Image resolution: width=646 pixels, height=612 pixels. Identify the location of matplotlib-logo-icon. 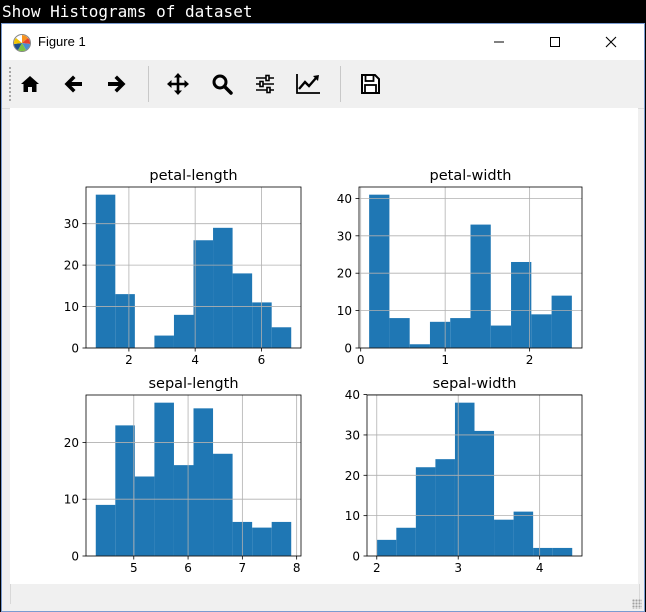
(22, 43).